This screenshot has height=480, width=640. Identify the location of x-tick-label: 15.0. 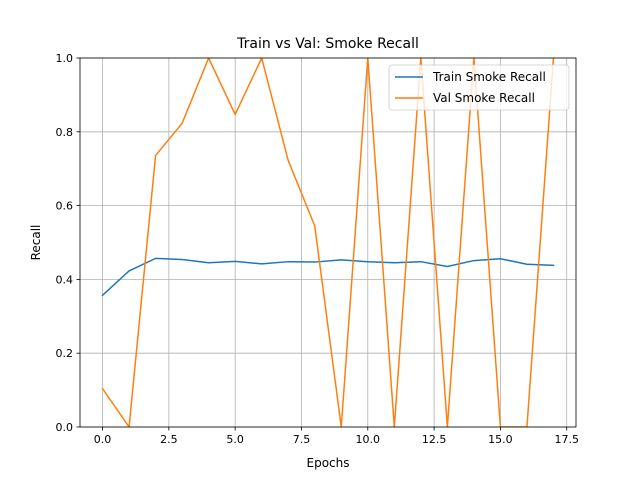
(500, 439).